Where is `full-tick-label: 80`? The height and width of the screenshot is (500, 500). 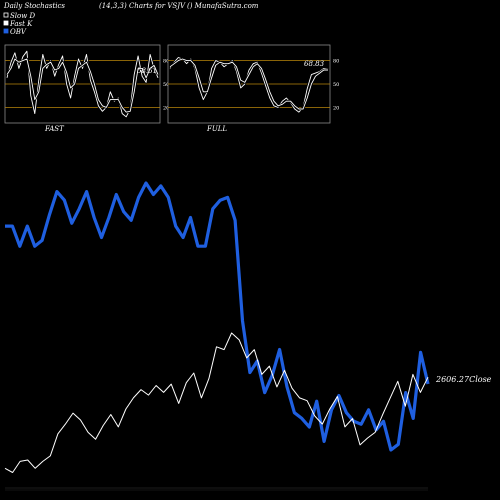
full-tick-label: 80 is located at coordinates (336, 62).